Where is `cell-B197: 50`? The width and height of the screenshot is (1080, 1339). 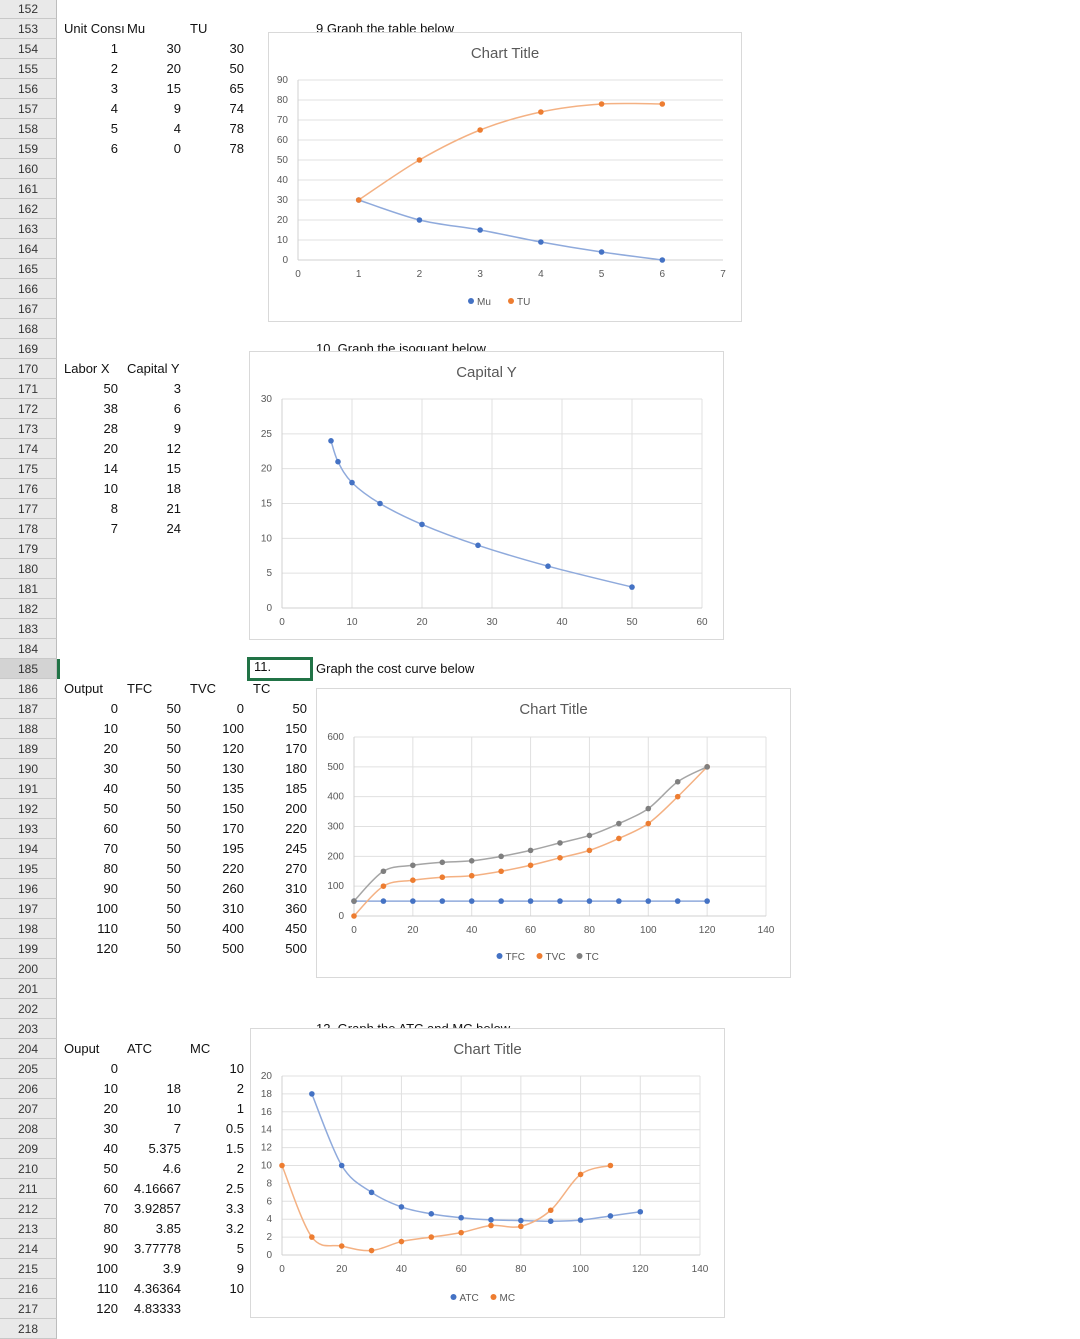
cell-B197: 50 is located at coordinates (173, 908).